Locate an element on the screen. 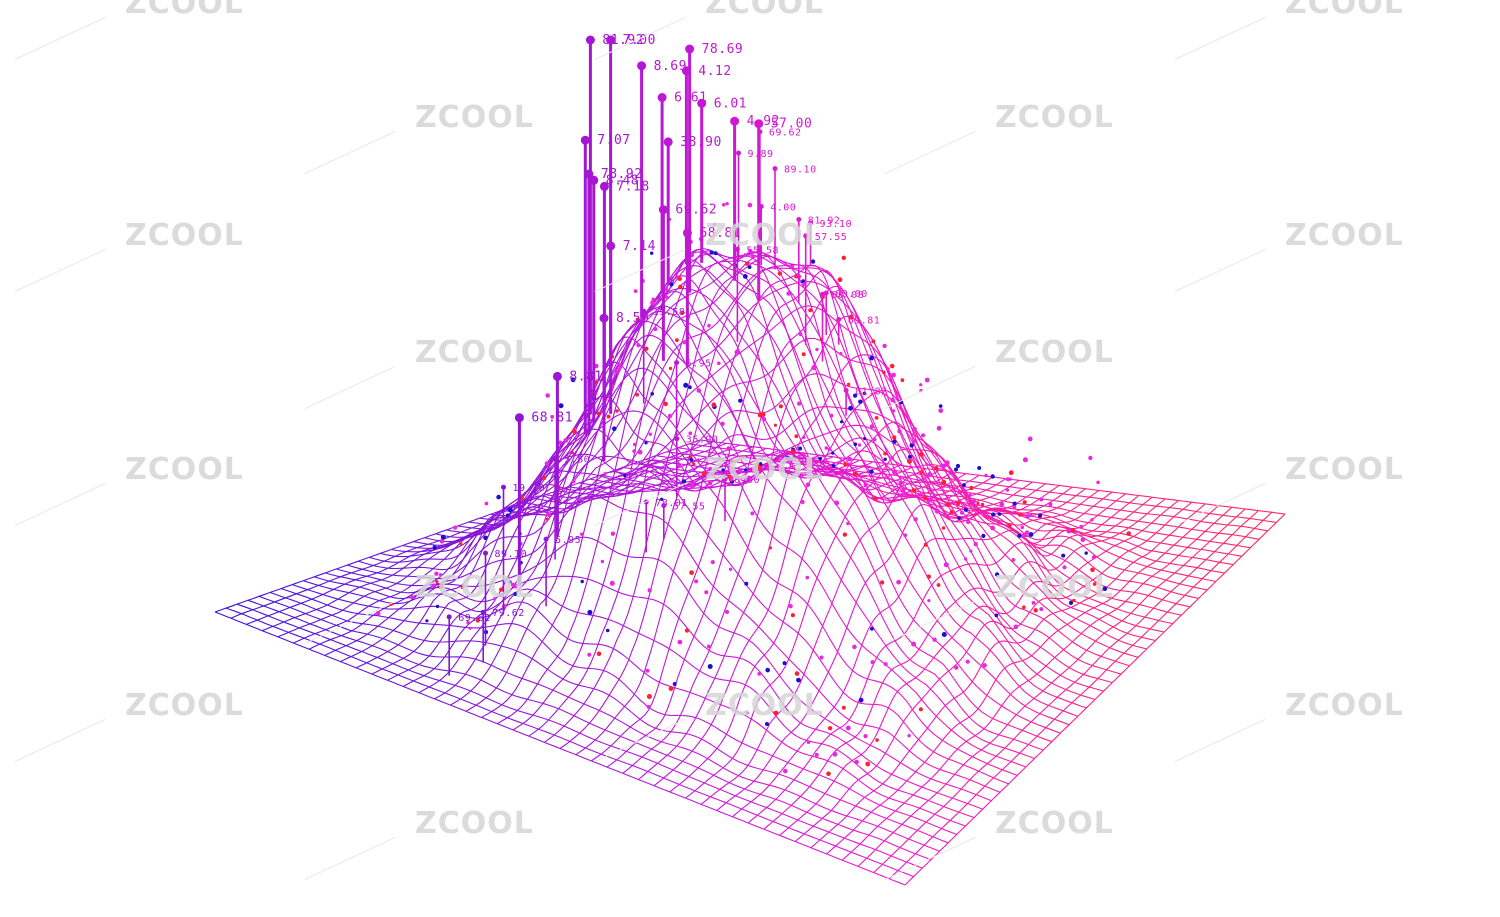  pin-label: 68.81 is located at coordinates (720, 233).